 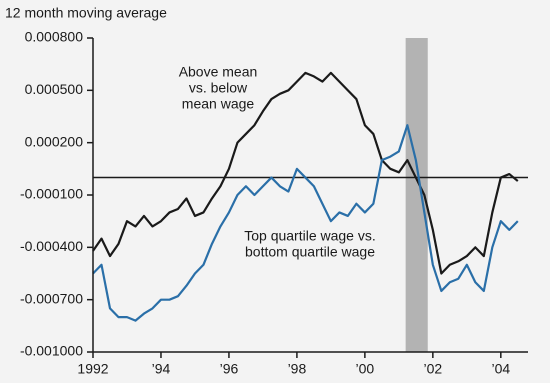 What do you see at coordinates (416, 195) in the screenshot?
I see `recession-shade` at bounding box center [416, 195].